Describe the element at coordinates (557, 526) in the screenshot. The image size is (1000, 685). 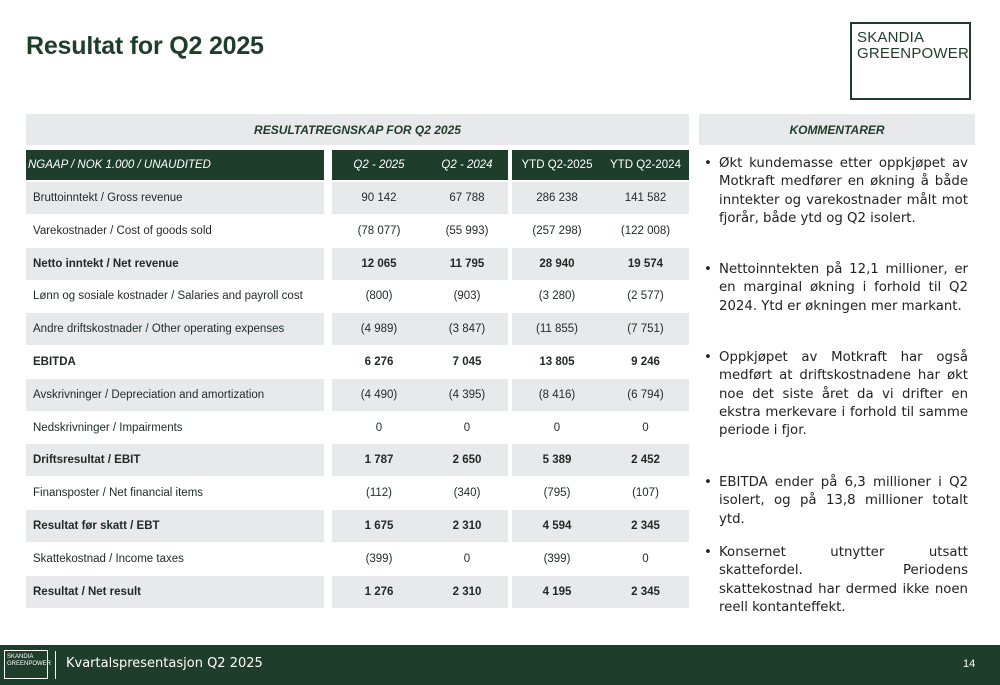
I see `row-value: 4 594` at that location.